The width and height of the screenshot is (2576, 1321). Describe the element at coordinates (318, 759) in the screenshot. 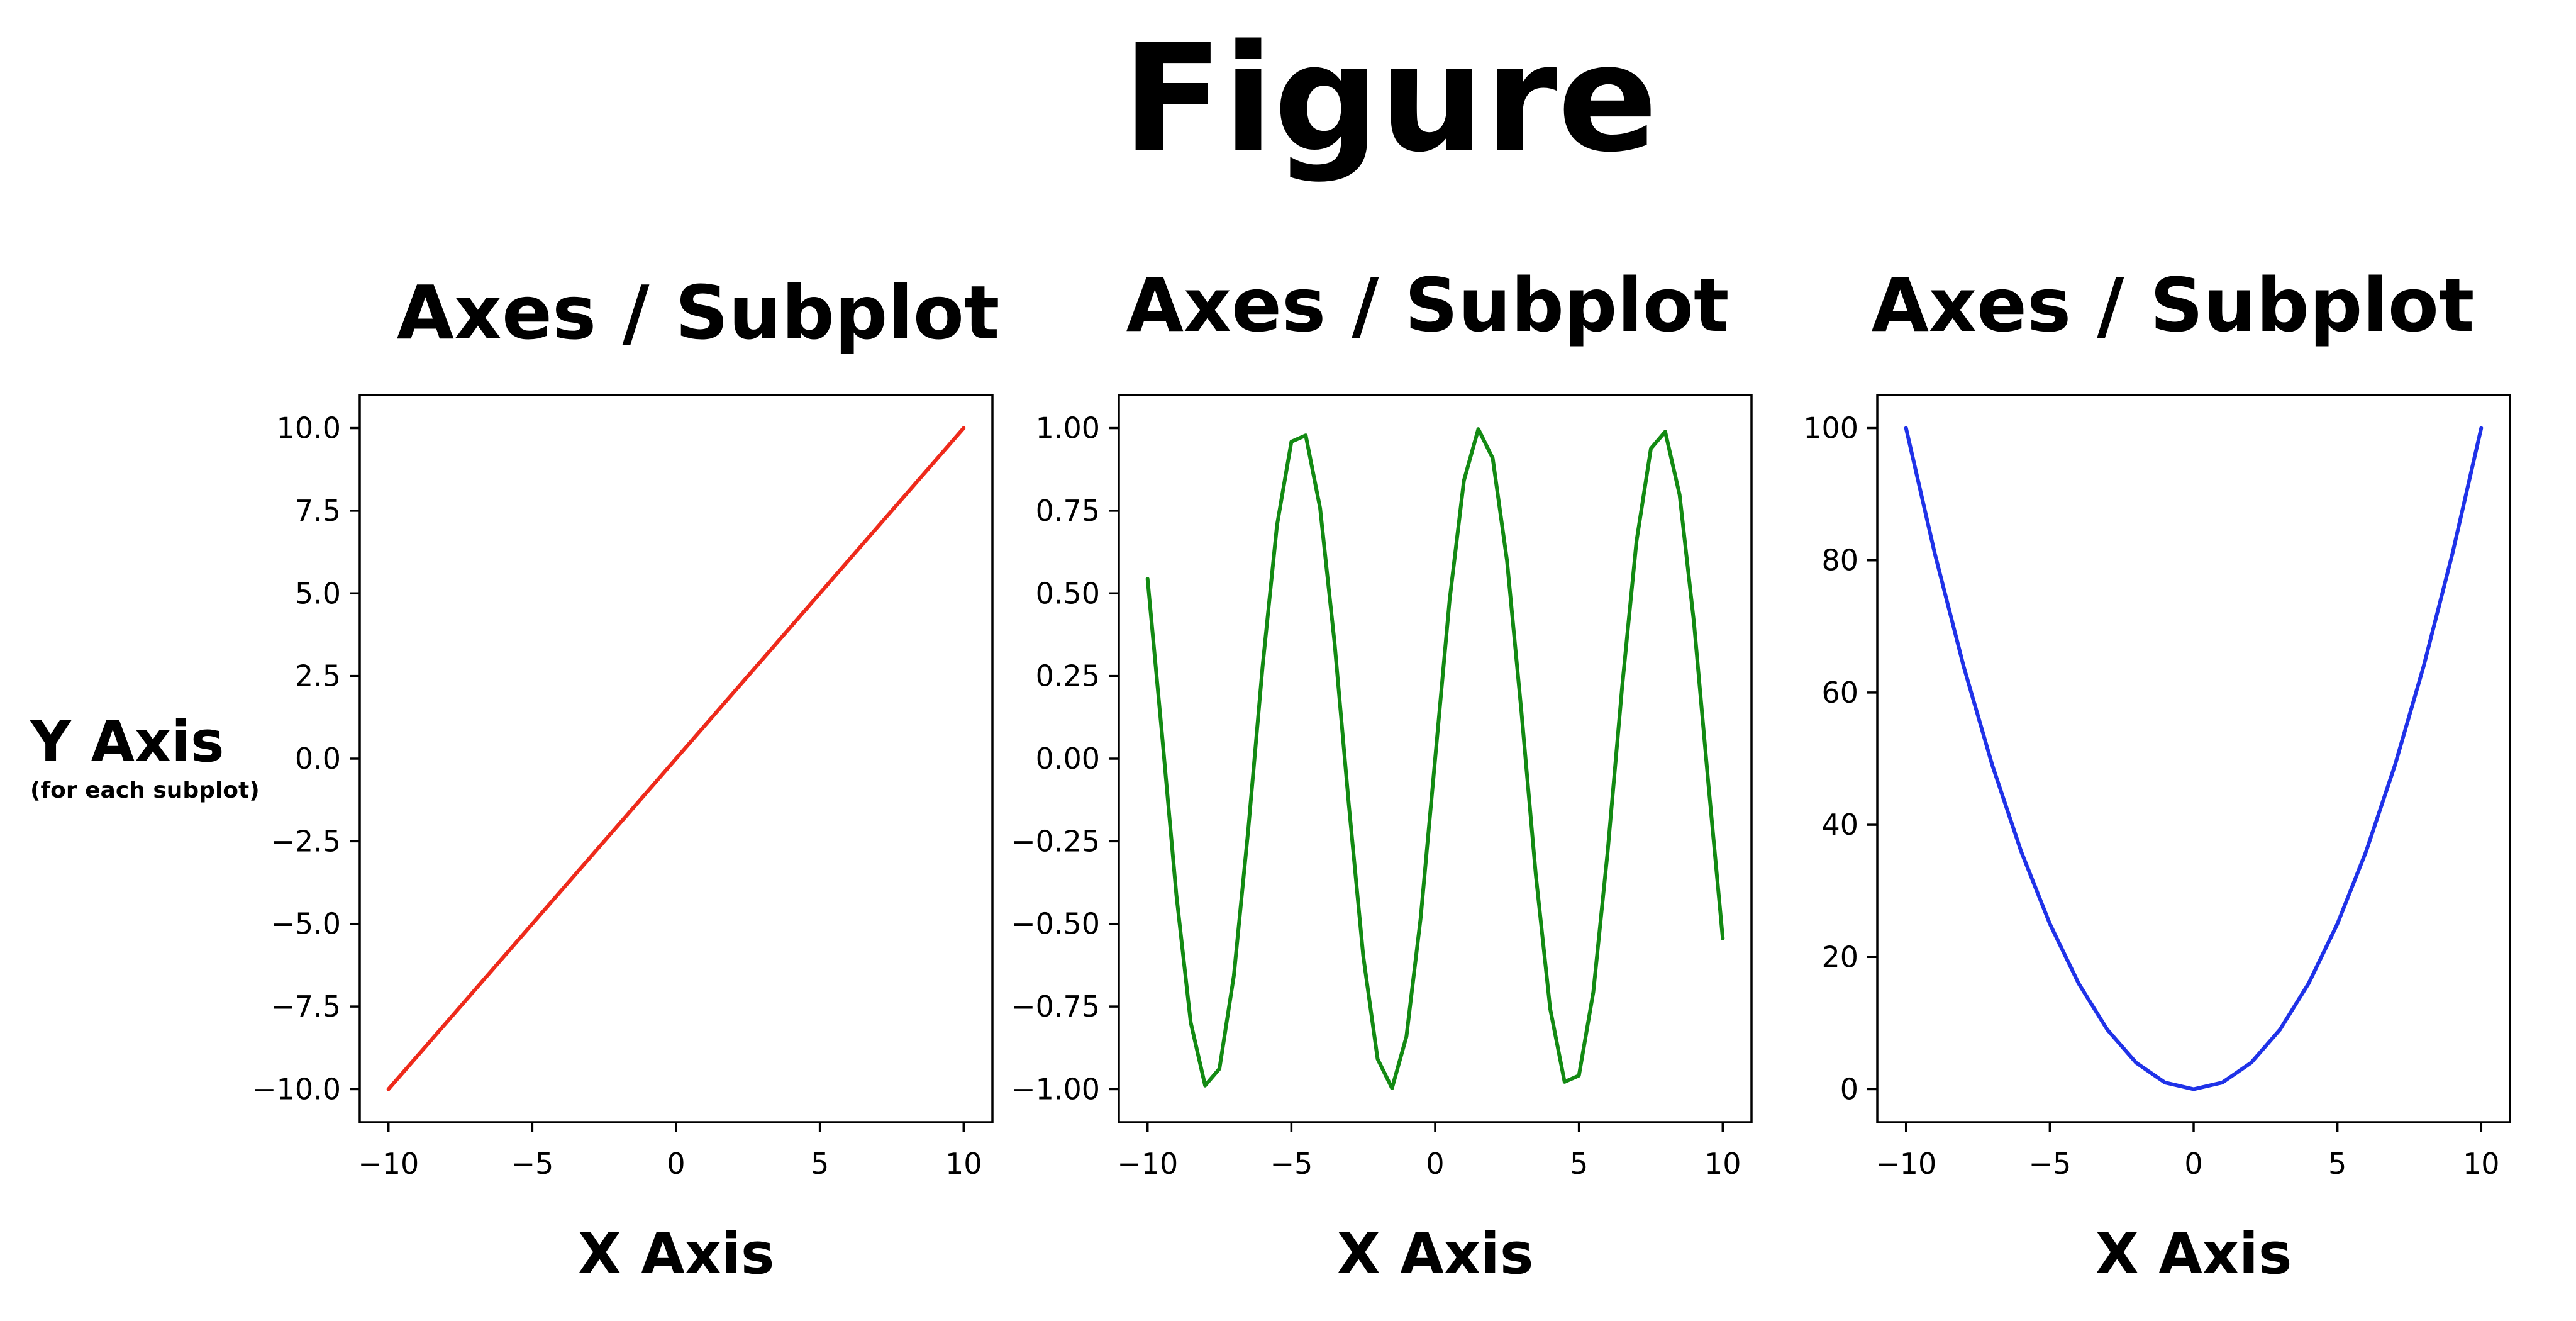

I see `y-tick-label: 0.0` at that location.